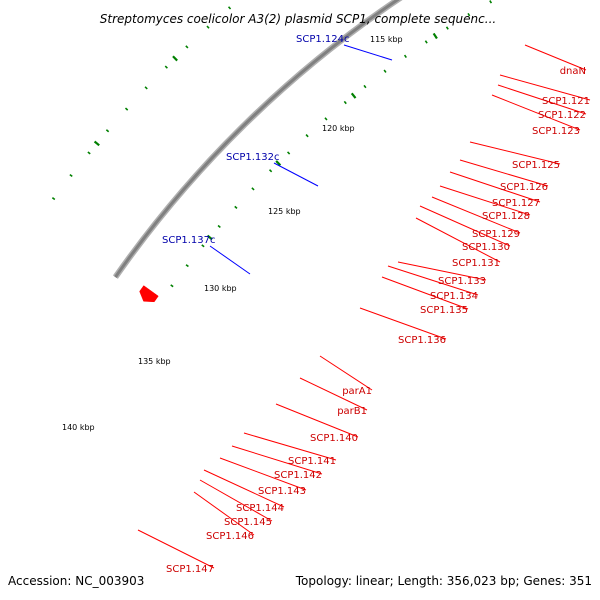  I want to click on gene-label: SCP1.125, so click(536, 165).